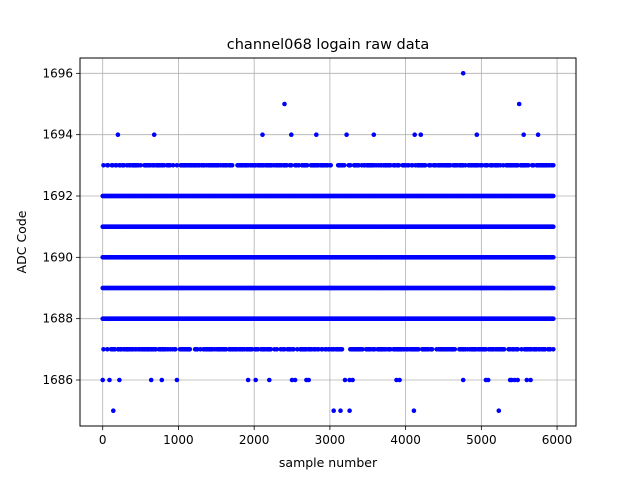 Image resolution: width=640 pixels, height=480 pixels. Describe the element at coordinates (57, 257) in the screenshot. I see `y-tick-label: 1690` at that location.